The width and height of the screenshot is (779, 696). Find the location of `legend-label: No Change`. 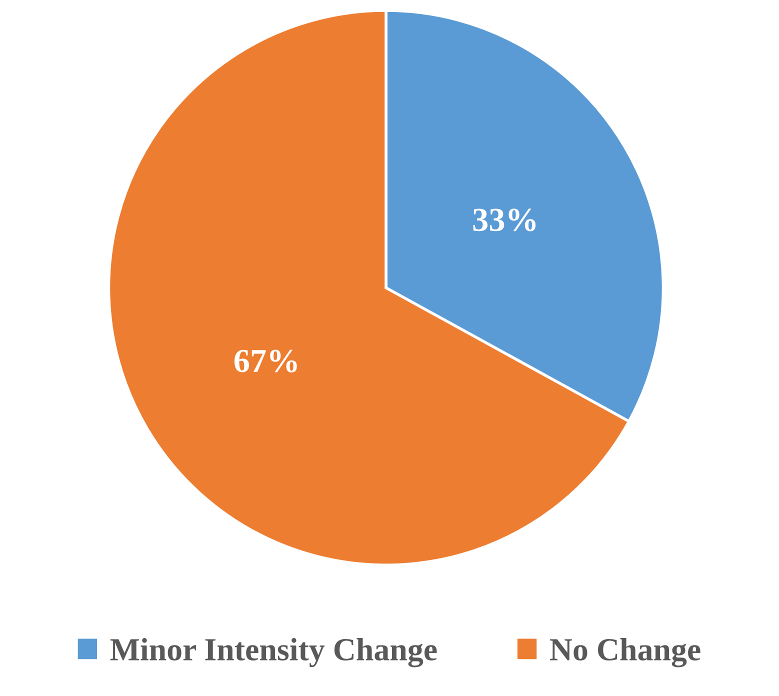

legend-label: No Change is located at coordinates (625, 653).